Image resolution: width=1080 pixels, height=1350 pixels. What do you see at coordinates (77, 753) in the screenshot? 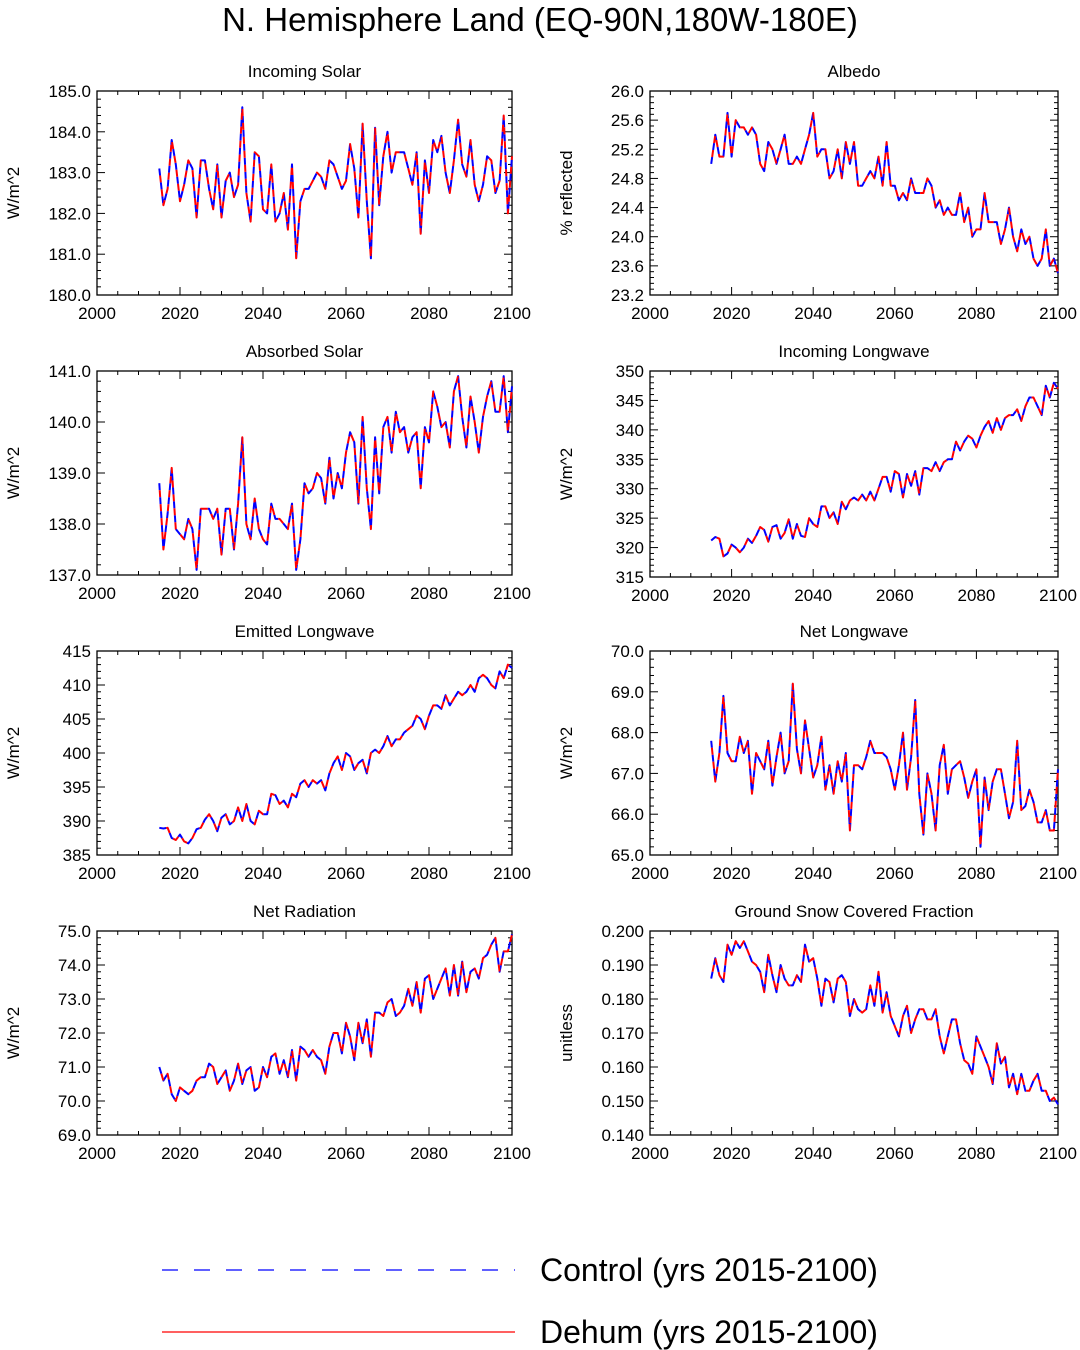
I see `y-tick-label: 400` at bounding box center [77, 753].